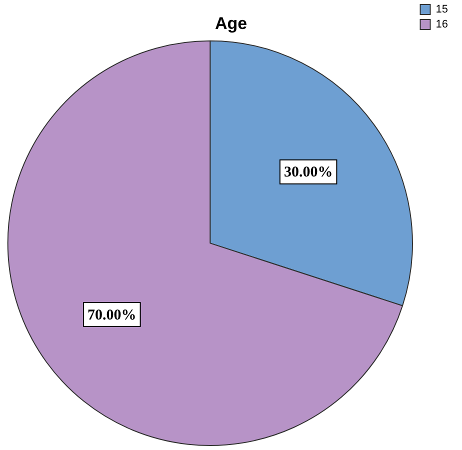 The height and width of the screenshot is (450, 462). I want to click on text: Age, so click(231, 23).